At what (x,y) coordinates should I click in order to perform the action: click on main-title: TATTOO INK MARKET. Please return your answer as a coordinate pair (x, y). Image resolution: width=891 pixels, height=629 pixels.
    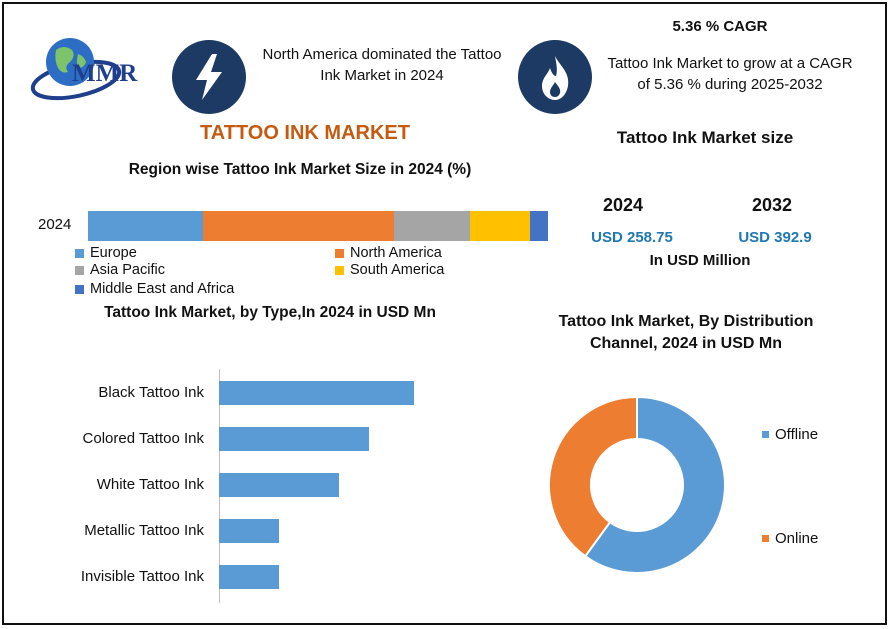
    Looking at the image, I should click on (305, 133).